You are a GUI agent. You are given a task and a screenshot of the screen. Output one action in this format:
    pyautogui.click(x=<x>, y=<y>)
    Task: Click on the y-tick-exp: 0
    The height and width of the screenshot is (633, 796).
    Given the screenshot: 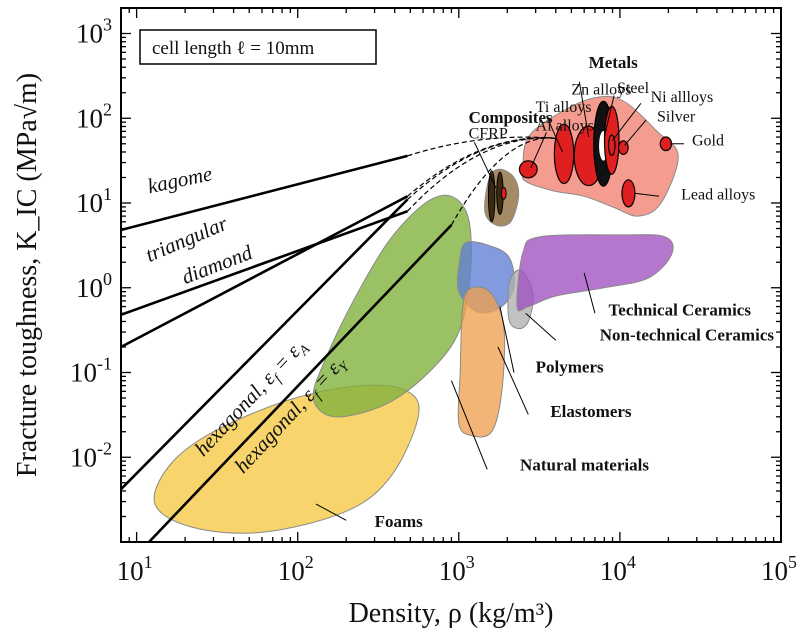 What is the action you would take?
    pyautogui.click(x=107, y=279)
    